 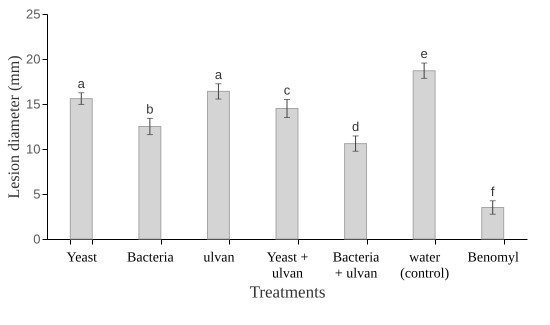 I want to click on x-axis-title: Treatments, so click(x=288, y=292).